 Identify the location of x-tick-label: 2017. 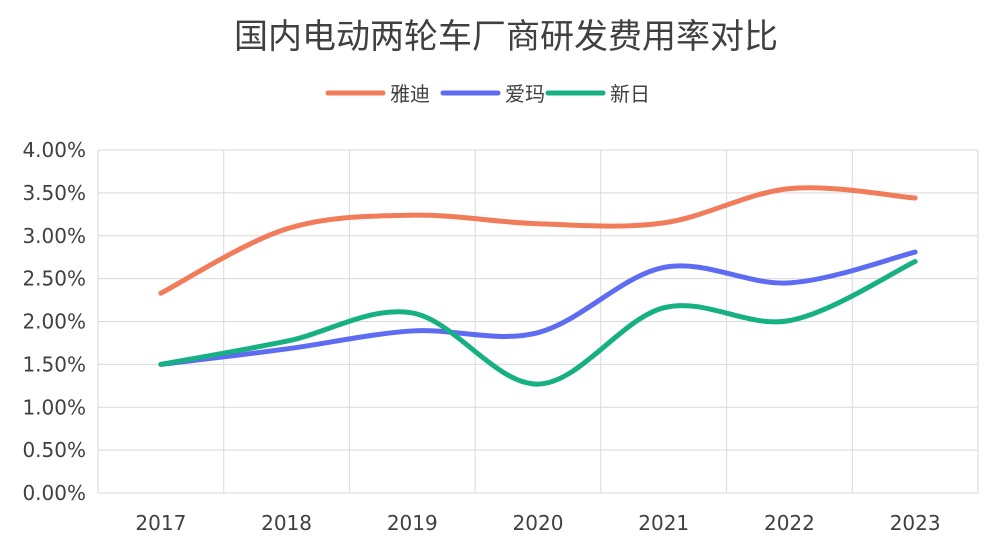
(160, 523).